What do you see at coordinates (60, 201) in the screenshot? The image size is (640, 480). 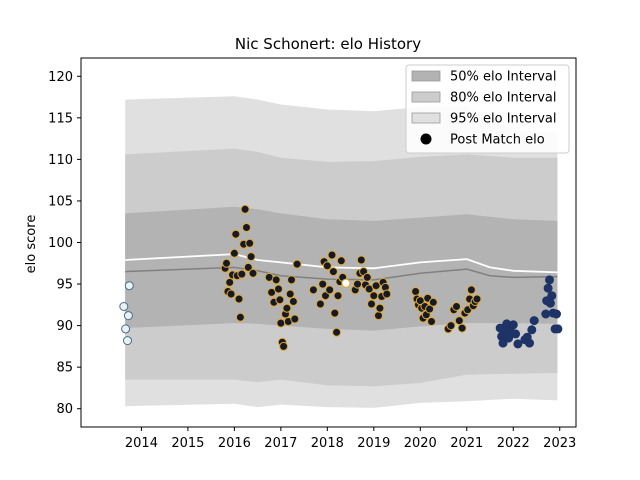 I see `y-tick-label: 105` at bounding box center [60, 201].